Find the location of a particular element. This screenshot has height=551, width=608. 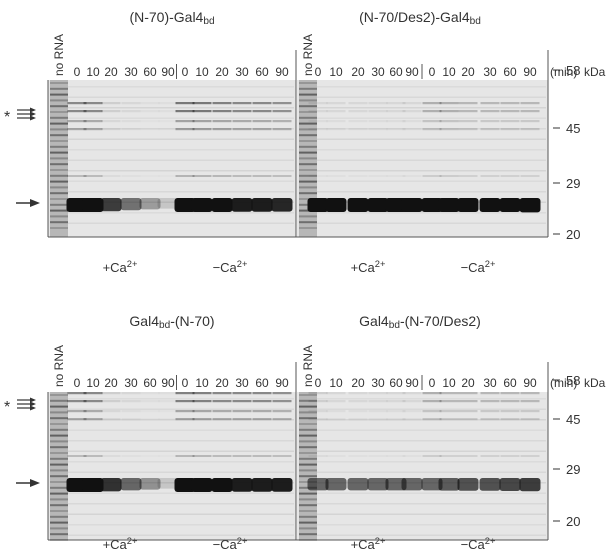

lane-label: 60 is located at coordinates (396, 72).